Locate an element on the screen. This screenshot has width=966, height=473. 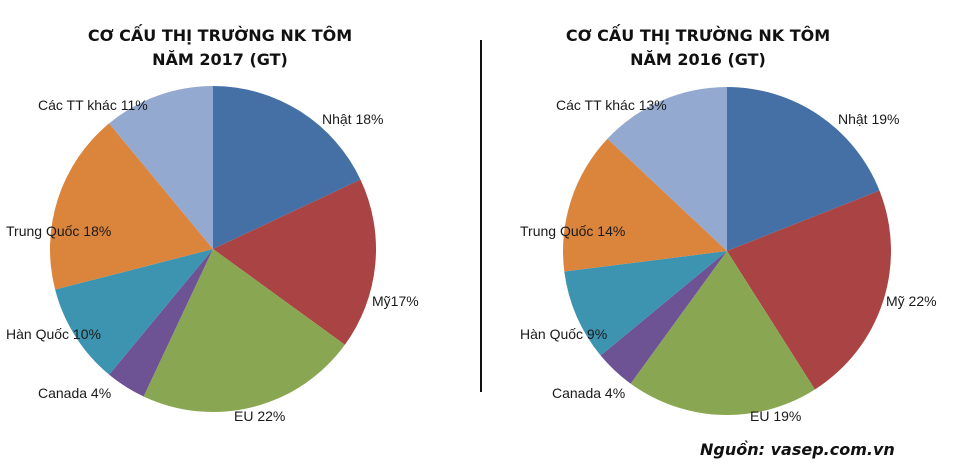
pie-slice-2017-trung-quoc is located at coordinates (131, 206).